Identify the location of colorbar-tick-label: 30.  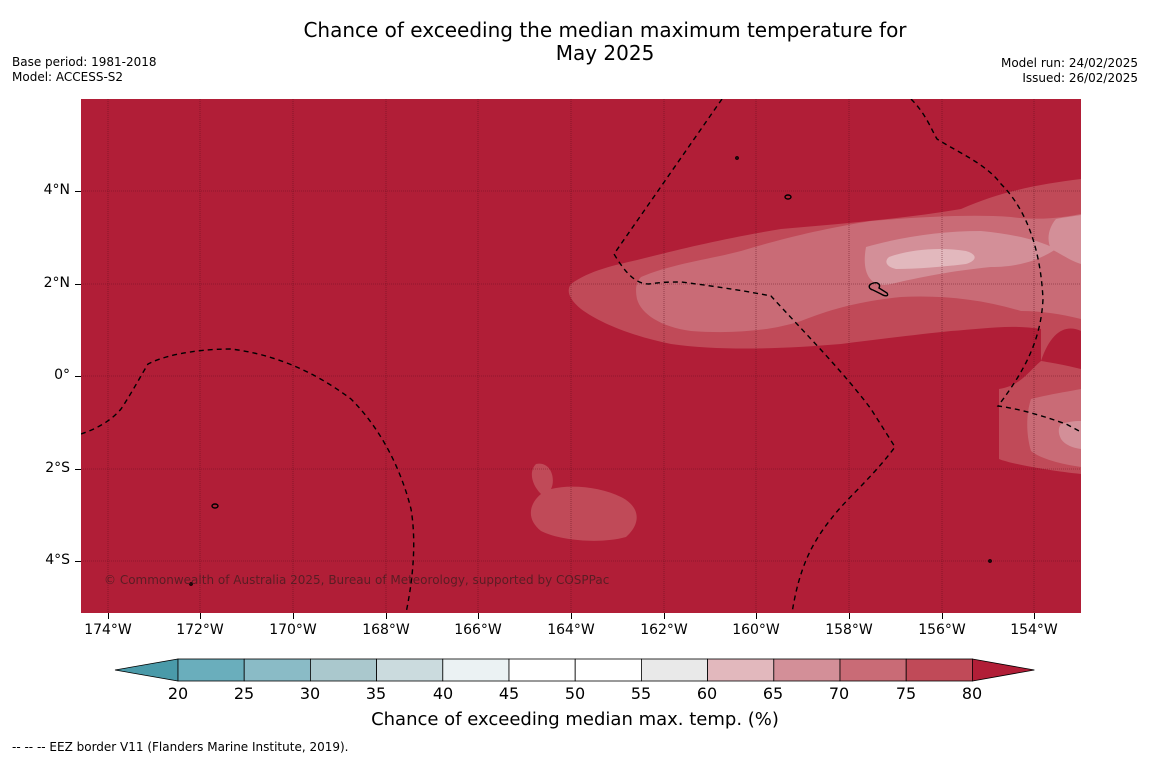
(310, 693).